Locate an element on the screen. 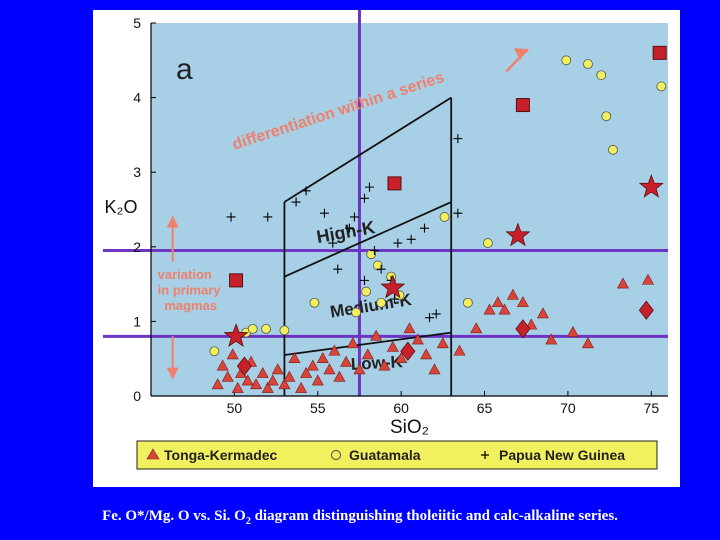  x-tick-label: 70 is located at coordinates (568, 408).